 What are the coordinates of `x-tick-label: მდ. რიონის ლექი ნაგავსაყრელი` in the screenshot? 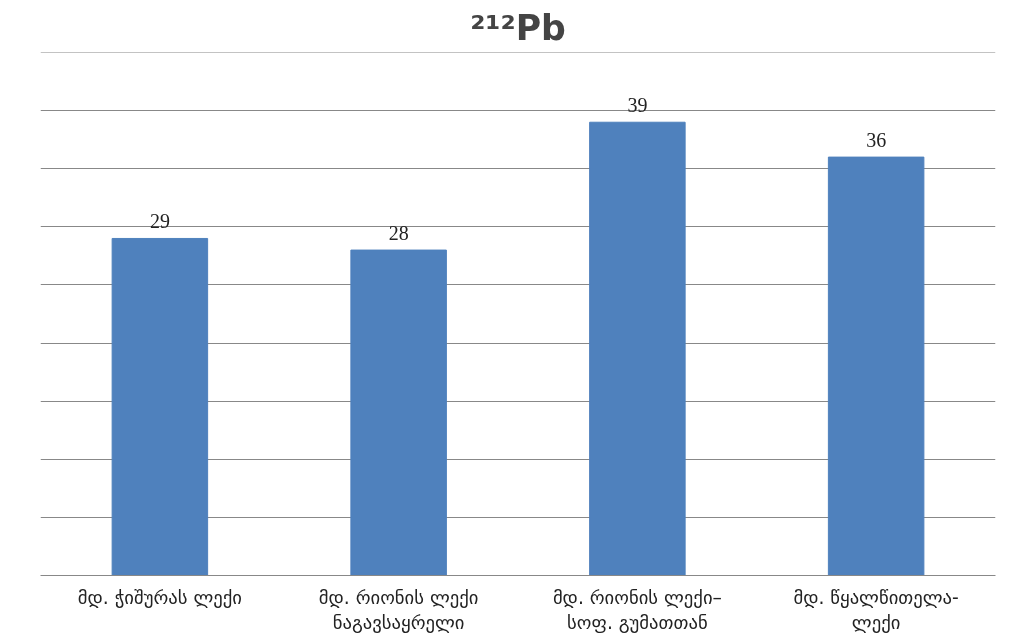 It's located at (398, 609).